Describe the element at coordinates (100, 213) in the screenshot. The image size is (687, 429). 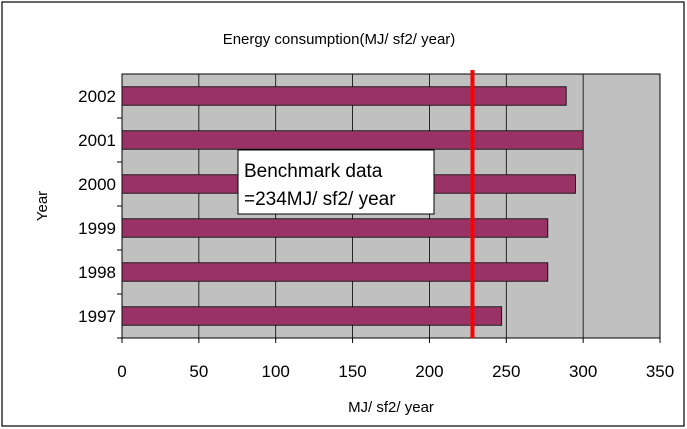
I see `y-ticks: 1997 1998 1999 2000 2001 2002` at that location.